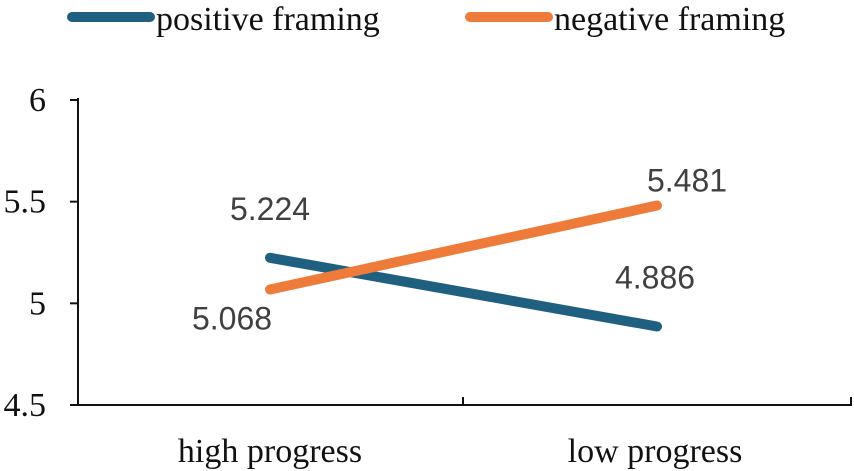 This screenshot has height=471, width=854. I want to click on y-tick-label: 5, so click(37, 303).